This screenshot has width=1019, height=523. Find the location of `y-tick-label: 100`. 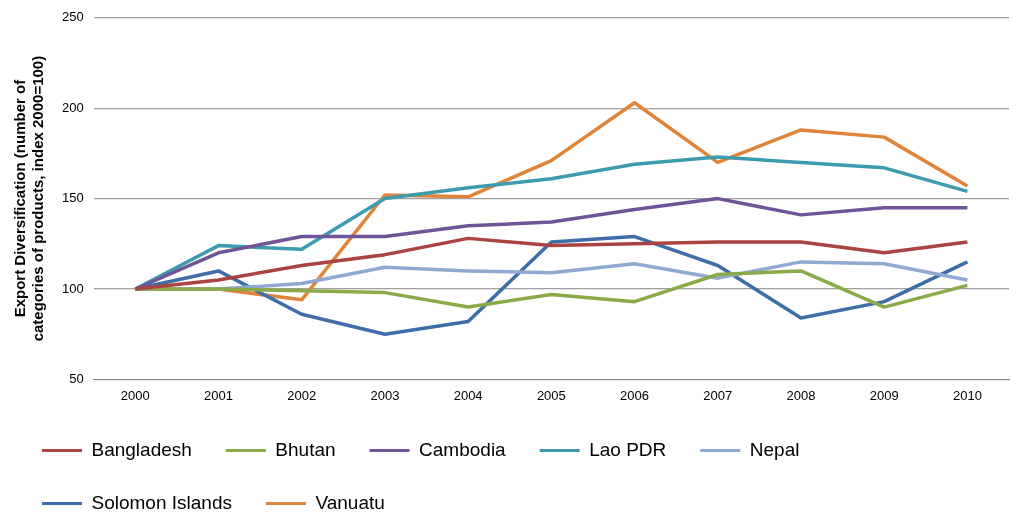

y-tick-label: 100 is located at coordinates (72, 288).